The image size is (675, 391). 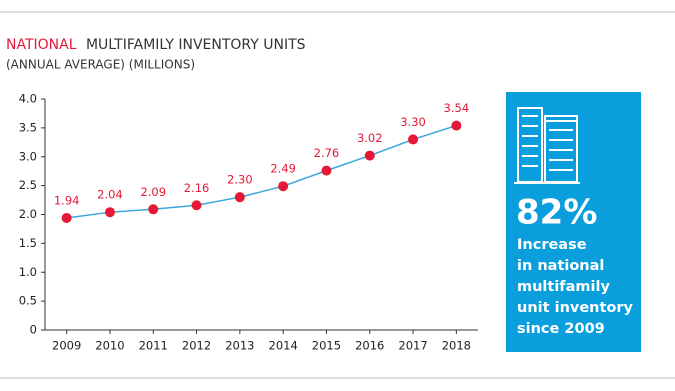 What do you see at coordinates (327, 153) in the screenshot?
I see `value-label: 2.76` at bounding box center [327, 153].